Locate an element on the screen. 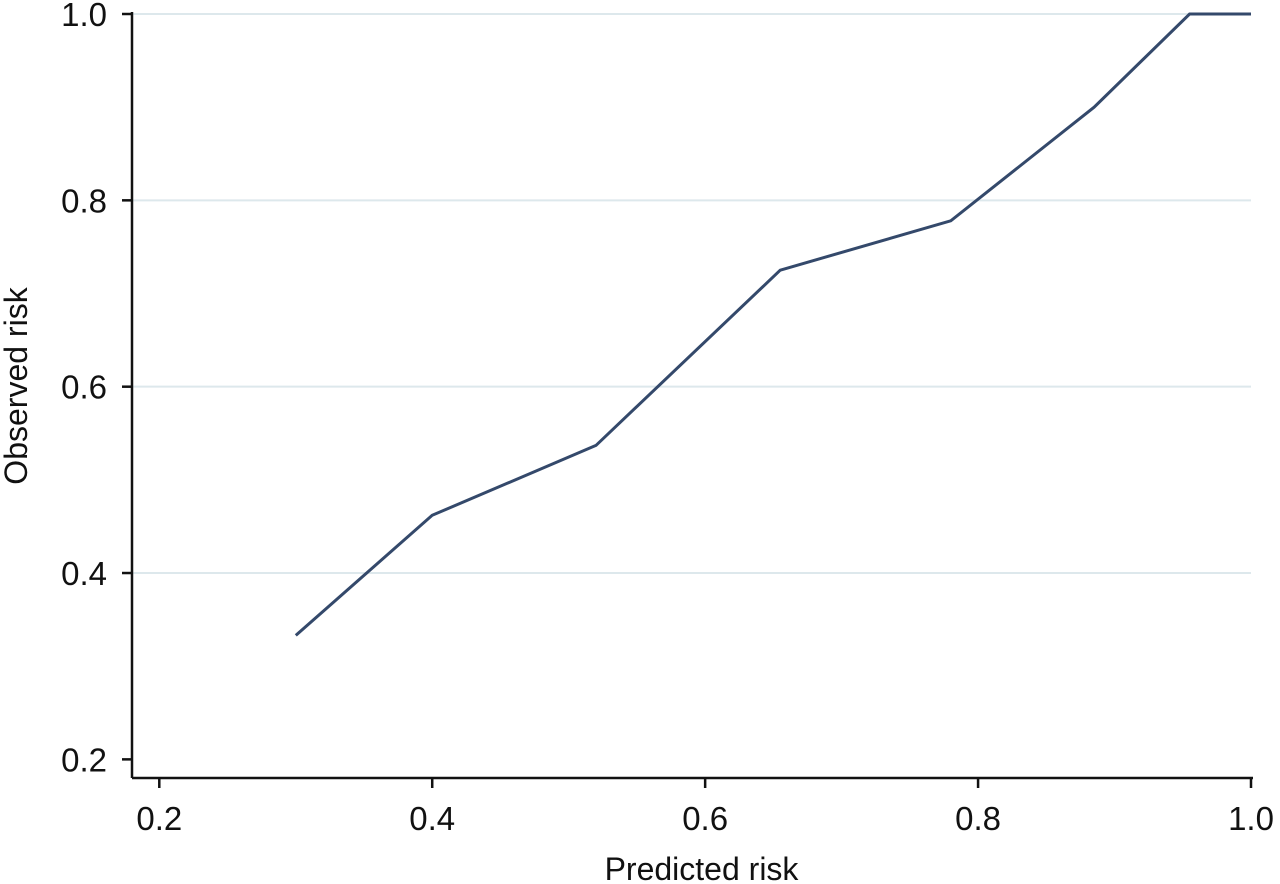 The height and width of the screenshot is (884, 1280). y-axis-ticks: 0.2 0.4 0.6 0.8 1.0 is located at coordinates (96, 389).